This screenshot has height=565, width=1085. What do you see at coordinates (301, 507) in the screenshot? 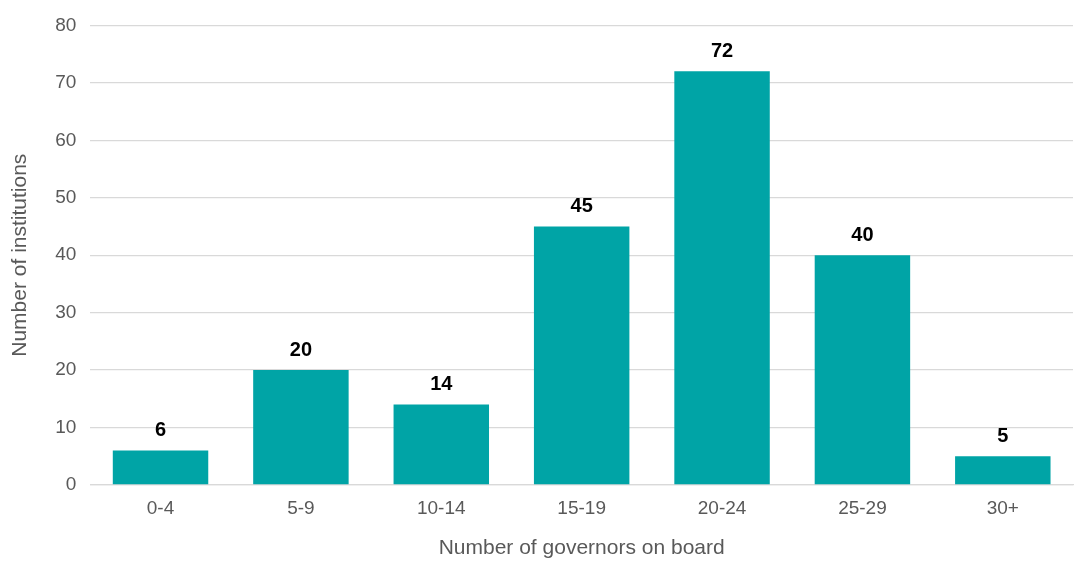
I see `x-tick-label: 5-9` at bounding box center [301, 507].